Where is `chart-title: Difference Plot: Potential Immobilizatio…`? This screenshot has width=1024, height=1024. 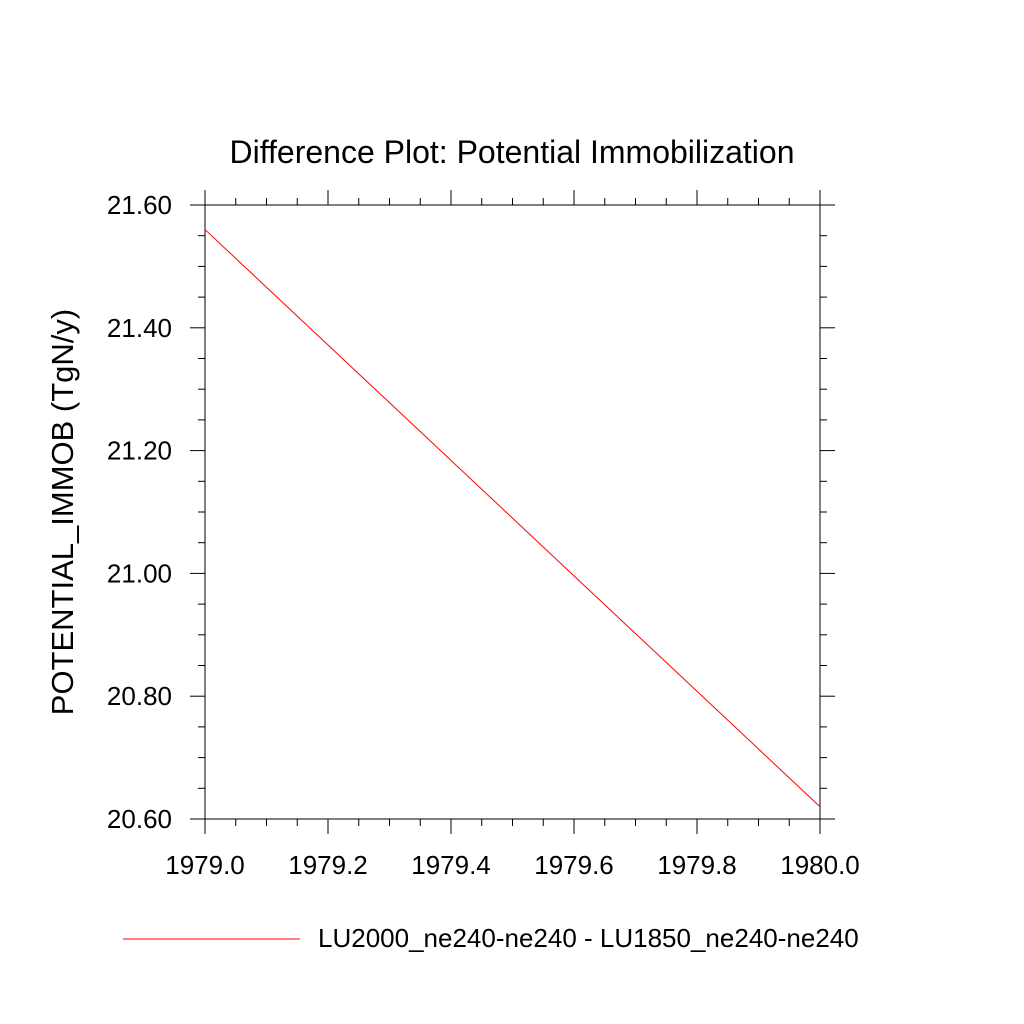 chart-title: Difference Plot: Potential Immobilizatio… is located at coordinates (511, 152).